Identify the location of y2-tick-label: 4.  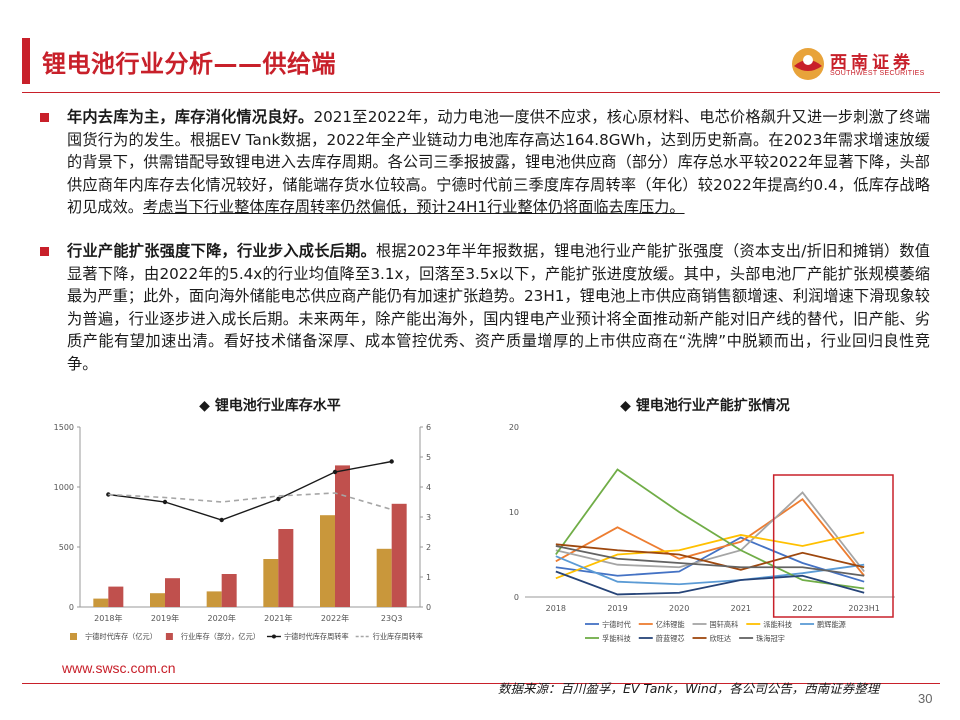
(428, 487).